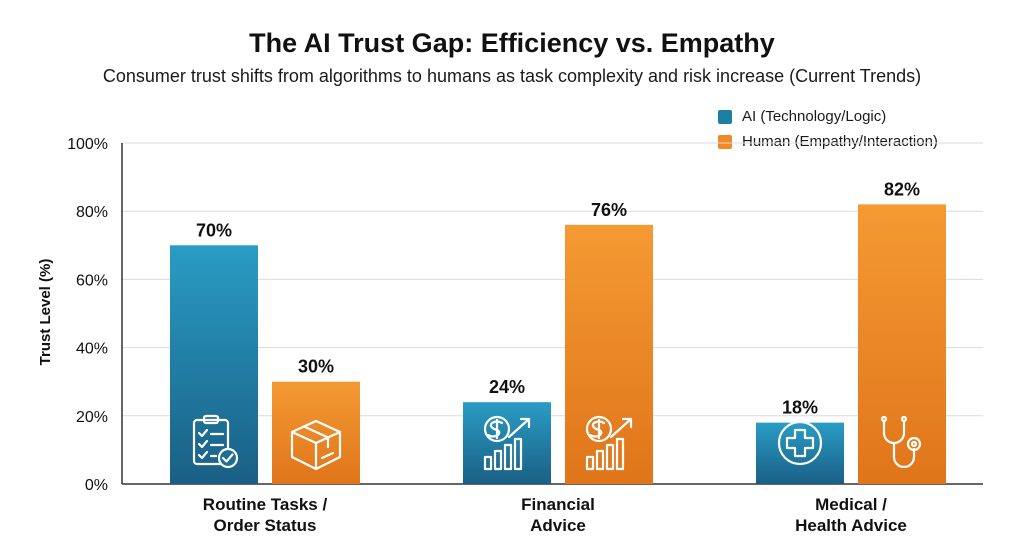 The width and height of the screenshot is (1024, 559). I want to click on x-tick-label-line: Health Advice, so click(851, 525).